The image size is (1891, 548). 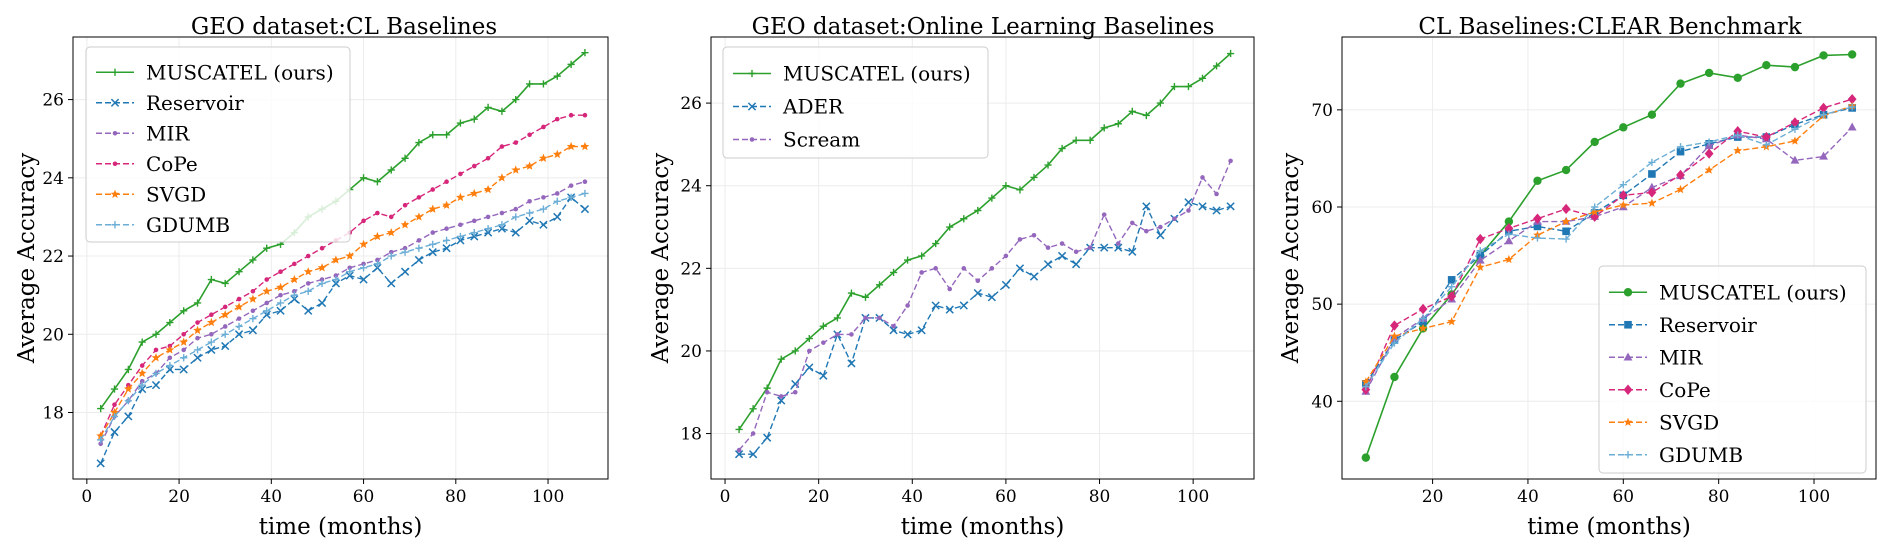 I want to click on y-tick-label: 24, so click(x=53, y=179).